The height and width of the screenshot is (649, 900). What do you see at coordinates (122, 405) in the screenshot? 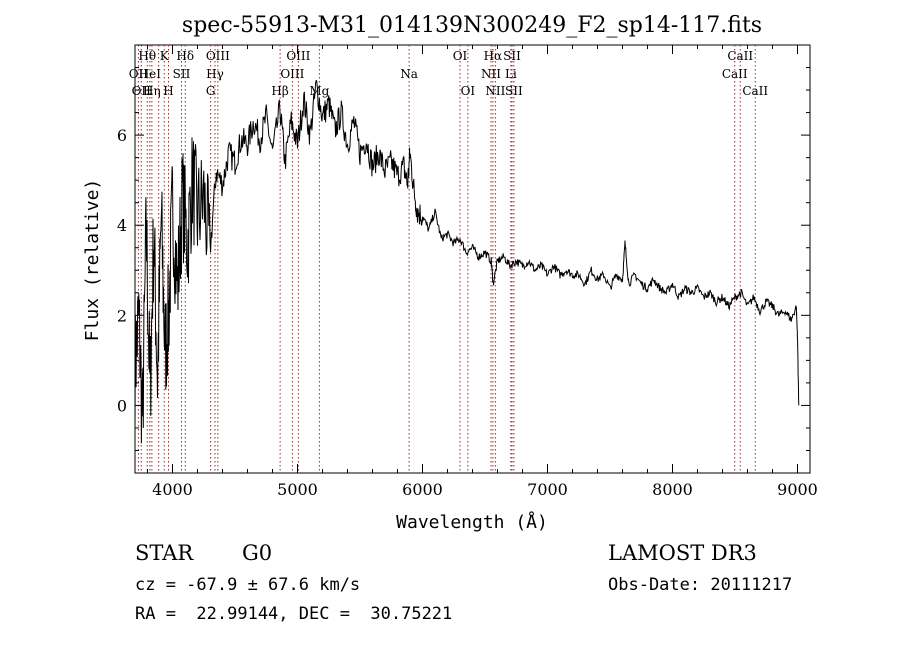
I see `y-tick-label: 0` at bounding box center [122, 405].